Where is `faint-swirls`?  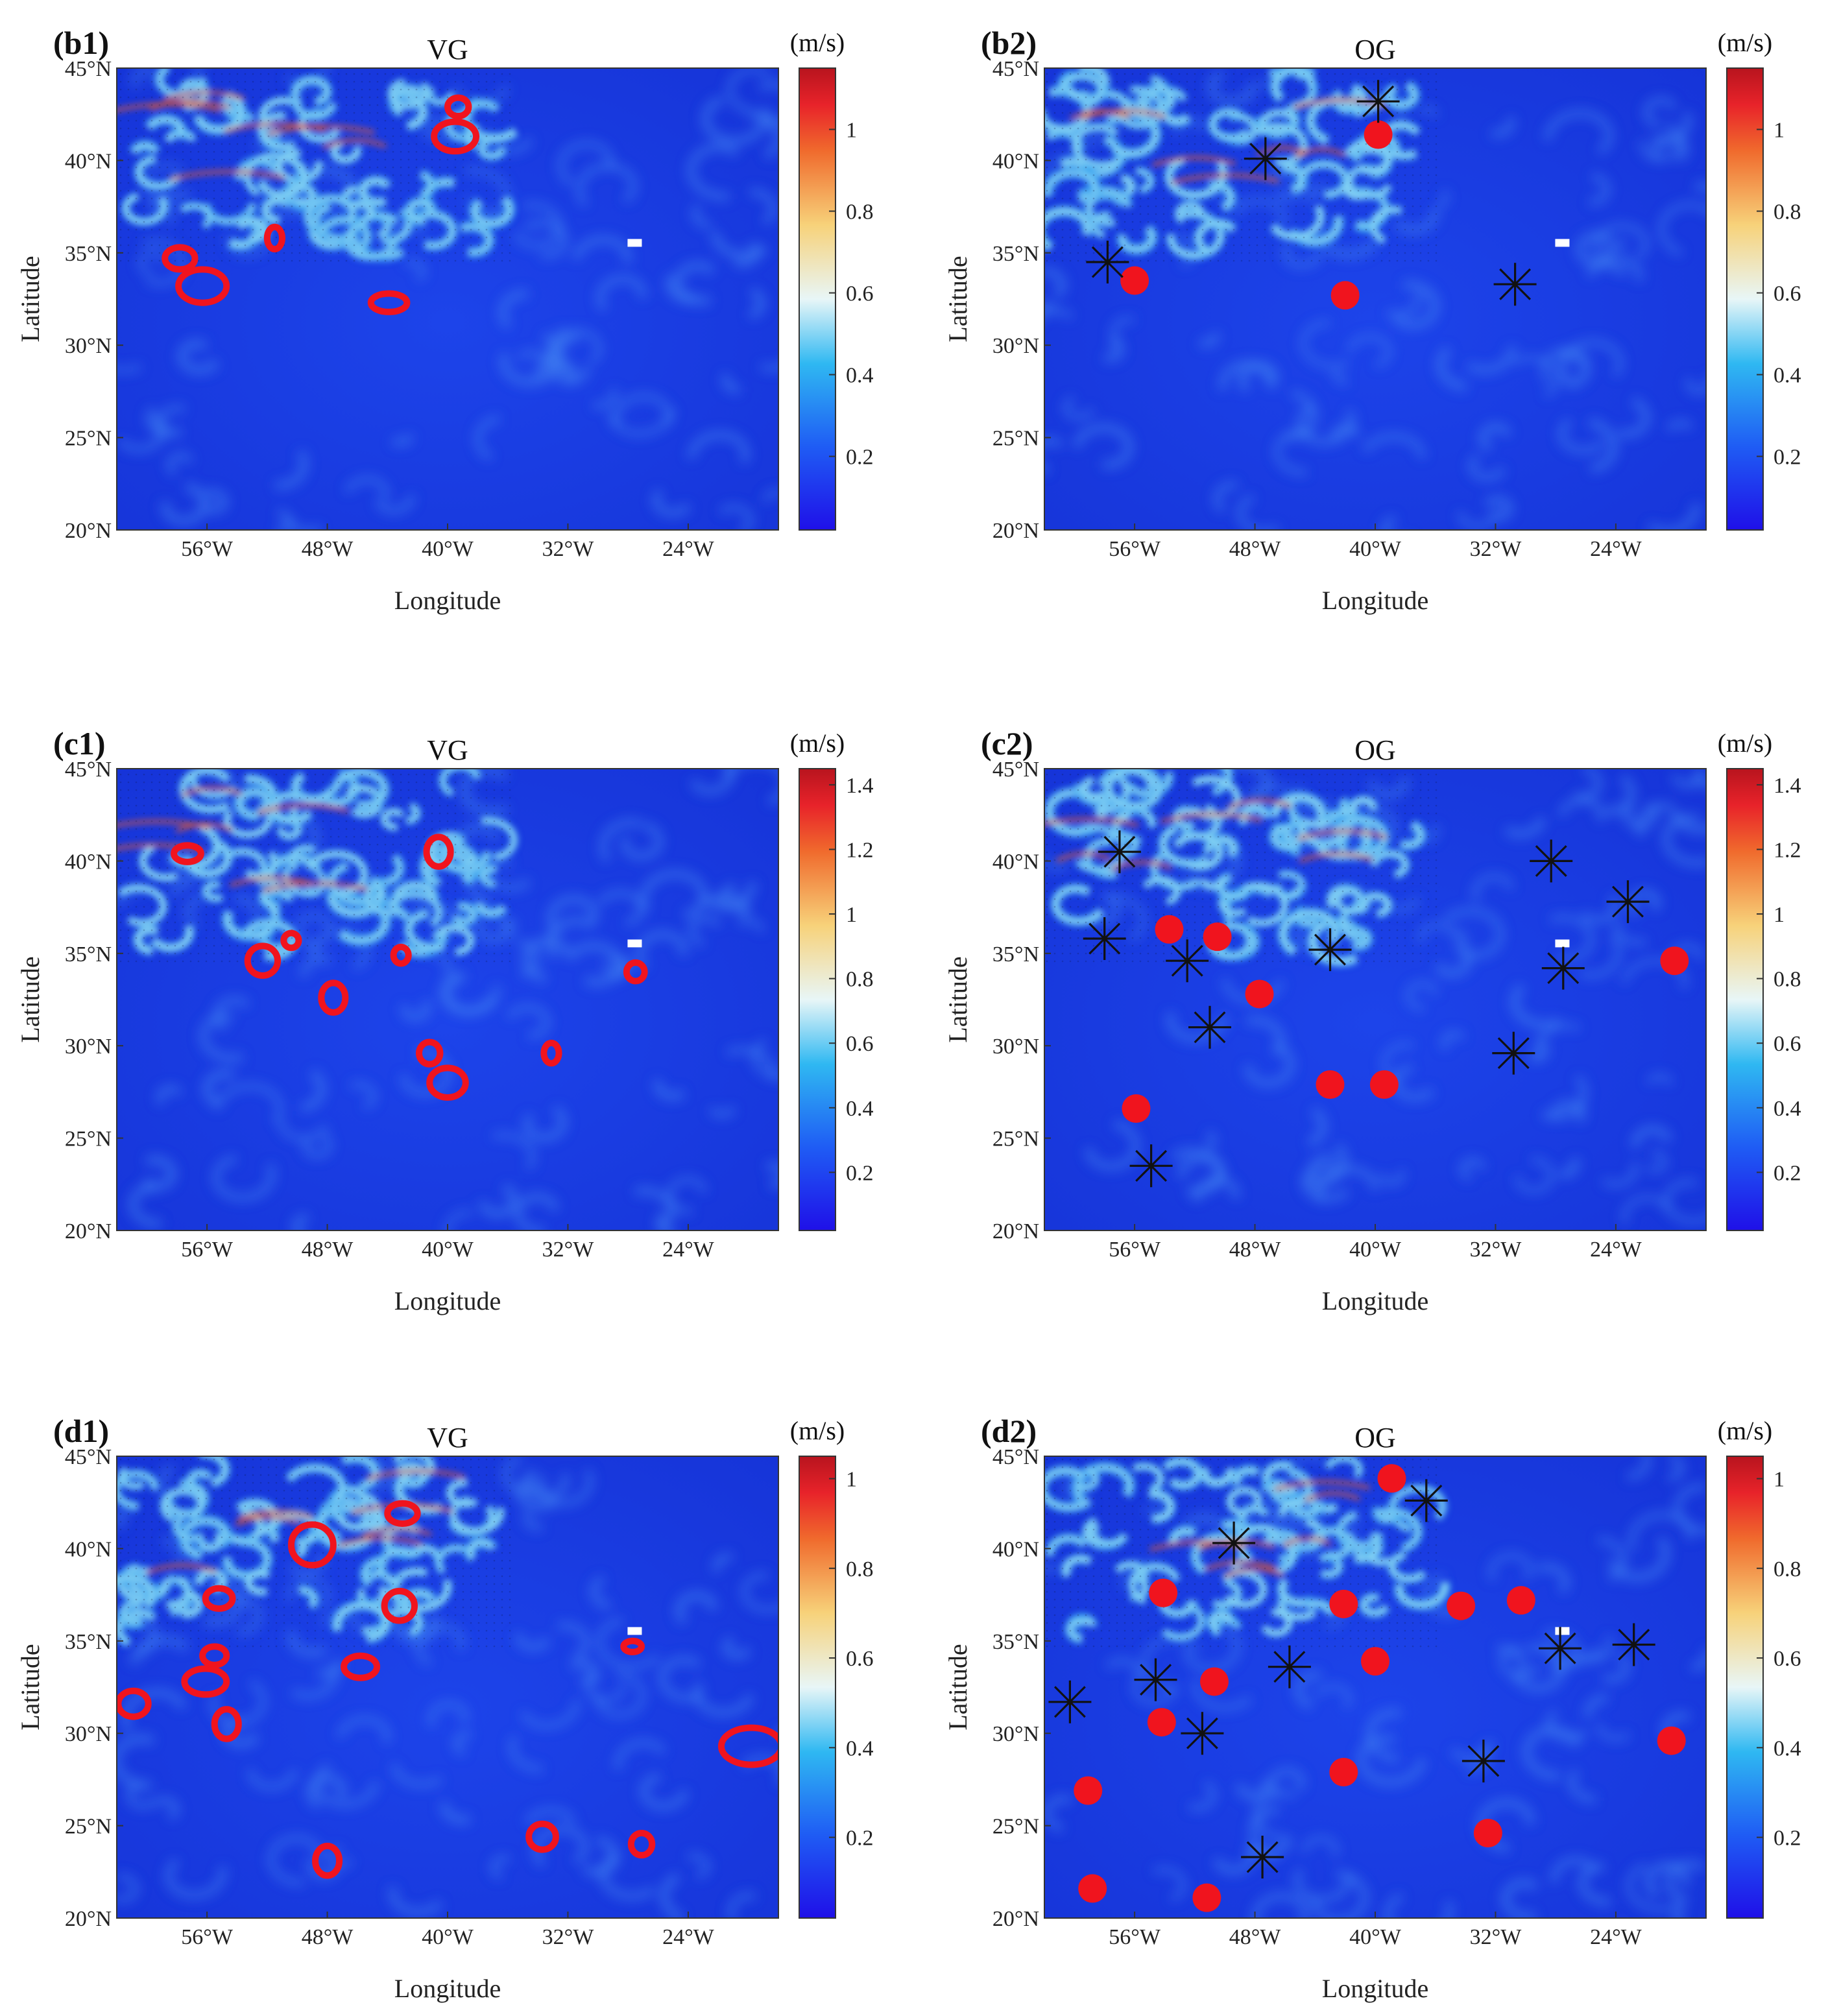
faint-swirls is located at coordinates (1375, 997).